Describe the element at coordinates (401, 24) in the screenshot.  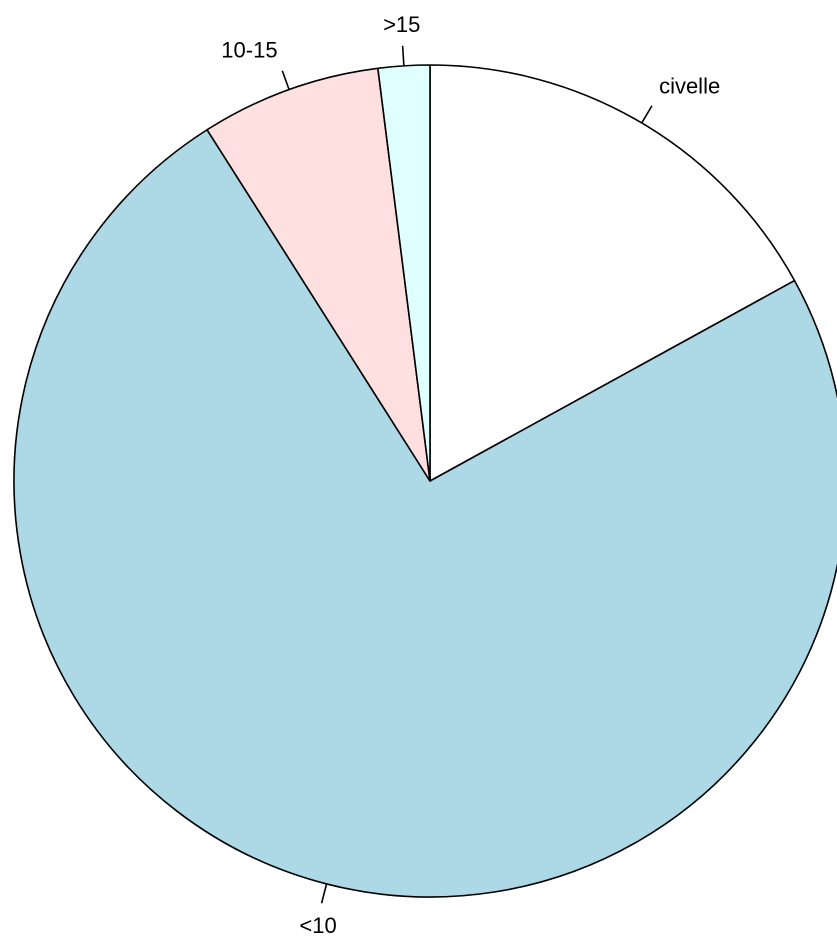
I see `pie-label-gt15: >15` at that location.